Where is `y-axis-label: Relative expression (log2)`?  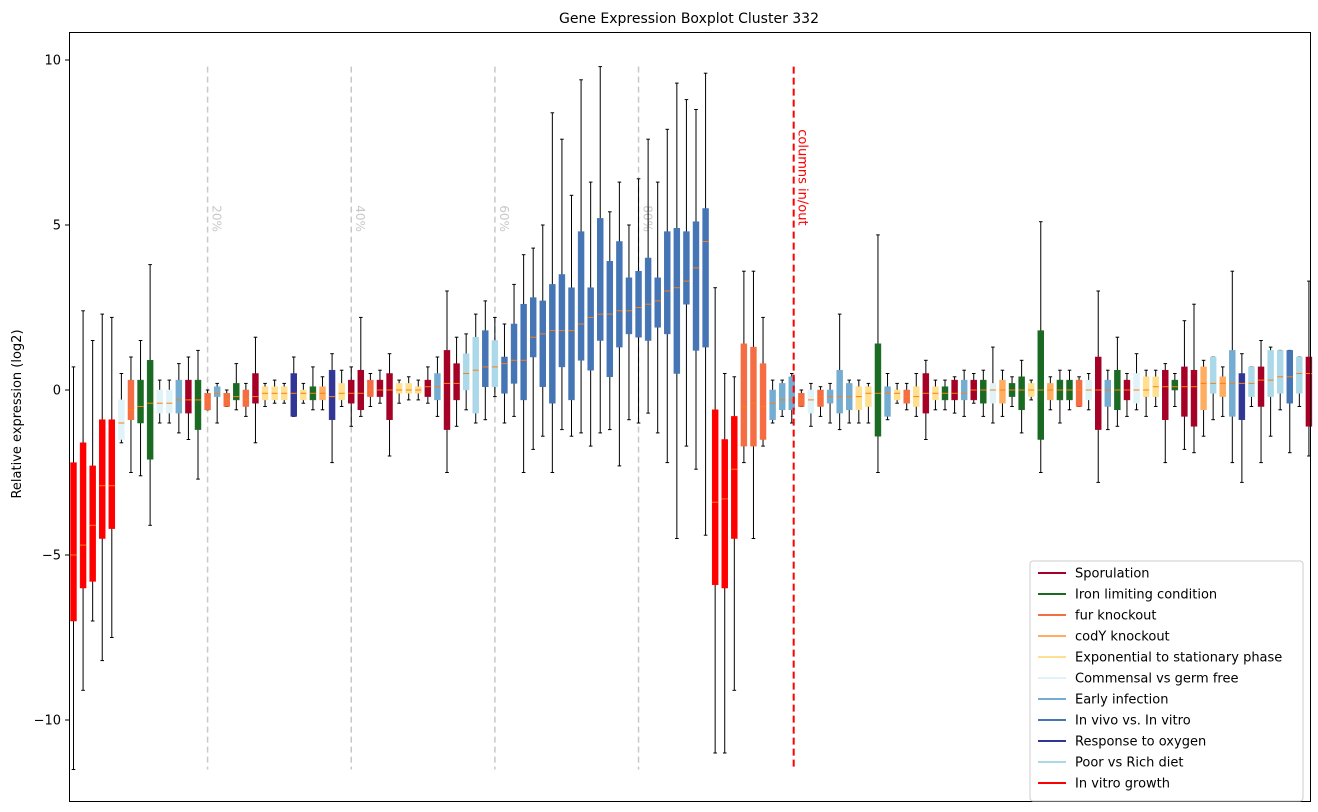
y-axis-label: Relative expression (log2) is located at coordinates (17, 413).